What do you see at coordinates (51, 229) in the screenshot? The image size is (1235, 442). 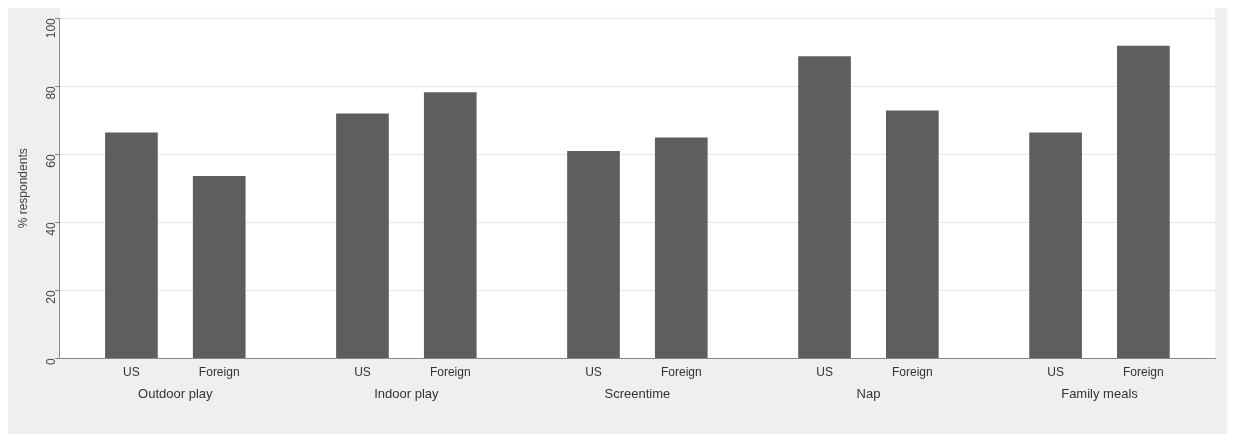 I see `y-tick-label: 40` at bounding box center [51, 229].